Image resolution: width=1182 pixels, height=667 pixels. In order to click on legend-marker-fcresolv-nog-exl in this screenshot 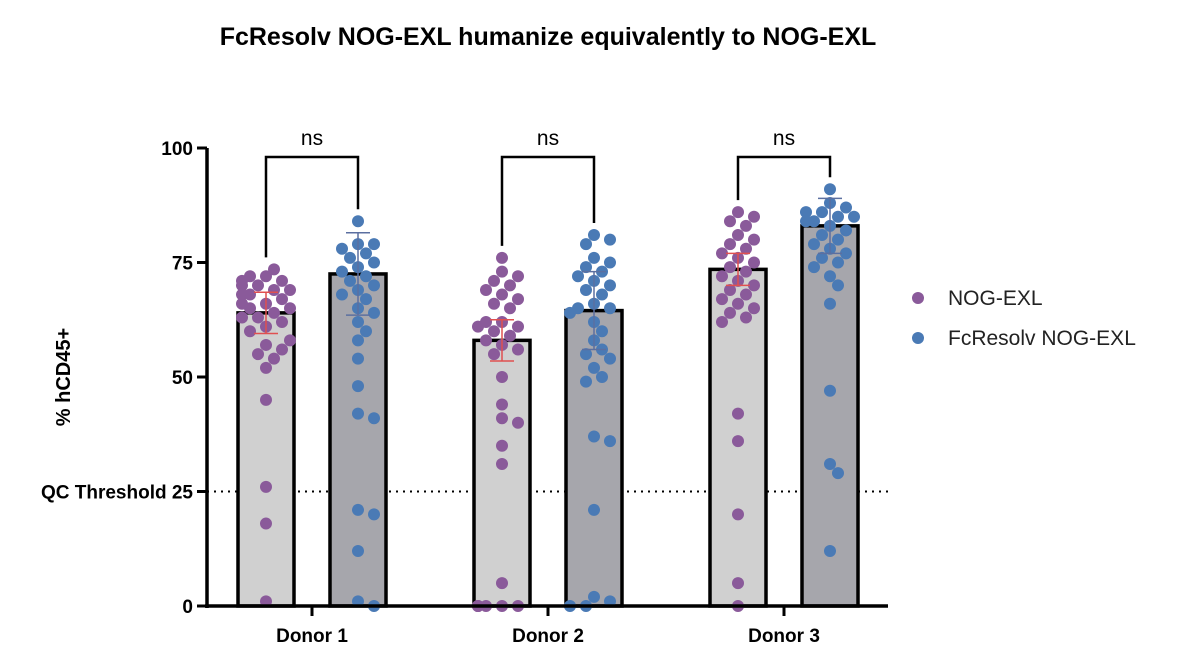, I will do `click(918, 338)`.